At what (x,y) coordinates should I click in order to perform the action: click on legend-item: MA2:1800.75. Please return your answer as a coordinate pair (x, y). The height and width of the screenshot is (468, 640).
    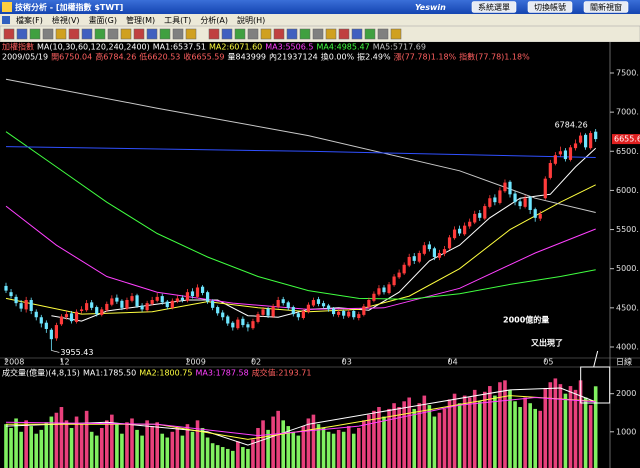
    Looking at the image, I should click on (165, 373).